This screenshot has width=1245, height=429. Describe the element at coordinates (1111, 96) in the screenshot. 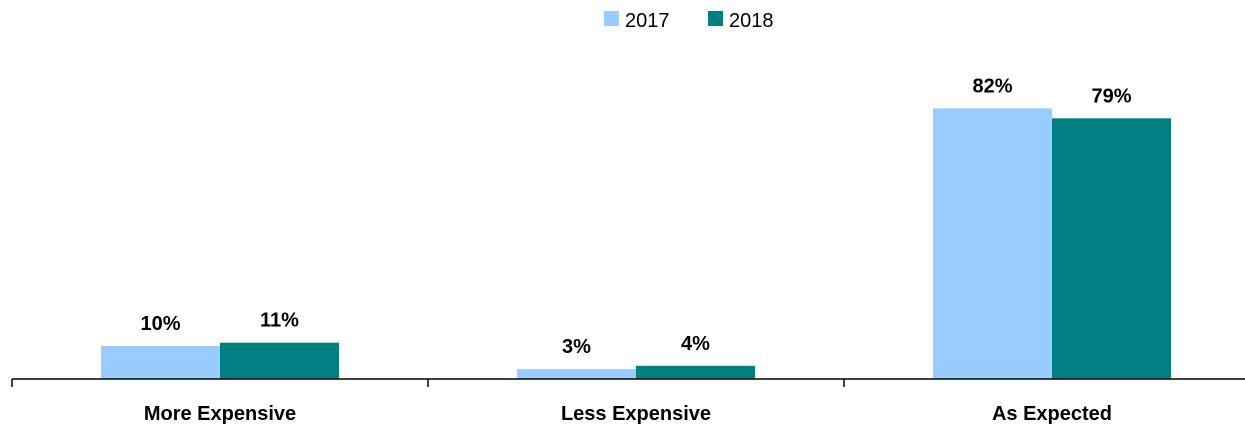

I see `data-label-2018-as-expected: 79%` at that location.